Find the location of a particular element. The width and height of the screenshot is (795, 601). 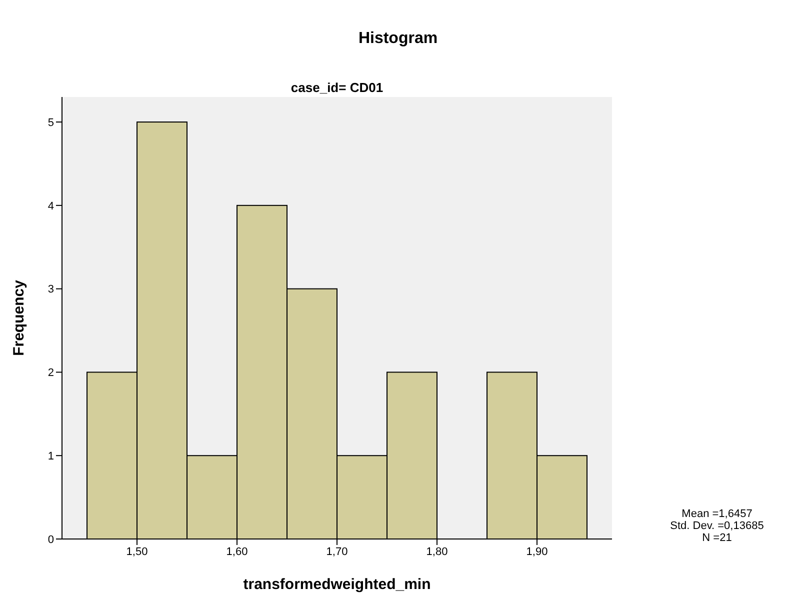

text: Std. Dev. =0,13685 is located at coordinates (717, 526).